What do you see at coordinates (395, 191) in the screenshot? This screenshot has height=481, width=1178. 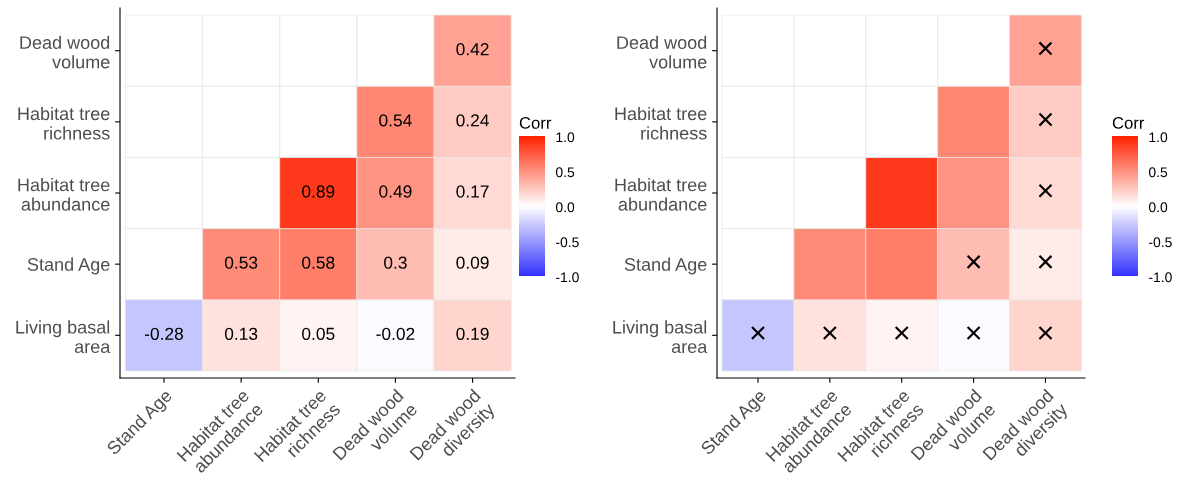 I see `data-label: 0.49` at bounding box center [395, 191].